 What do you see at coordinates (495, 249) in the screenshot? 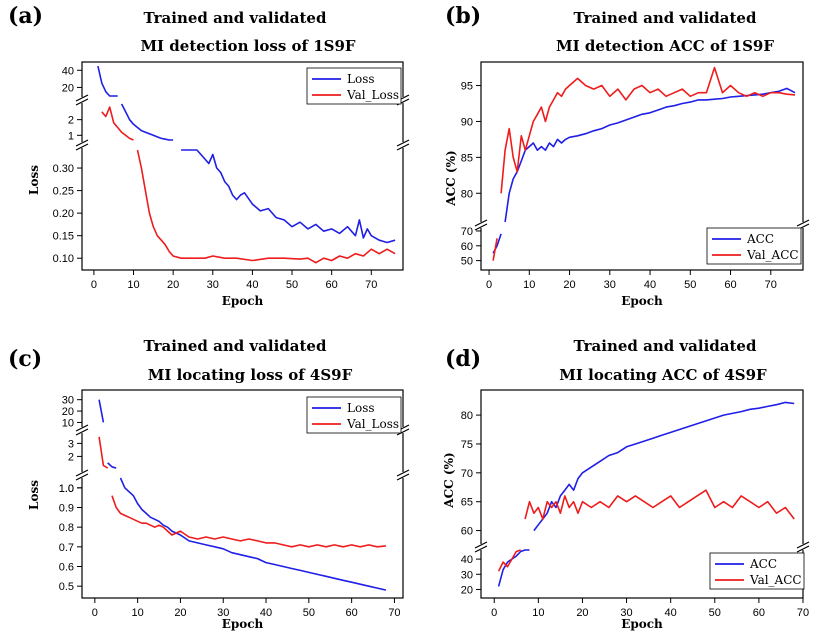
I see `series-line-val-acc` at bounding box center [495, 249].